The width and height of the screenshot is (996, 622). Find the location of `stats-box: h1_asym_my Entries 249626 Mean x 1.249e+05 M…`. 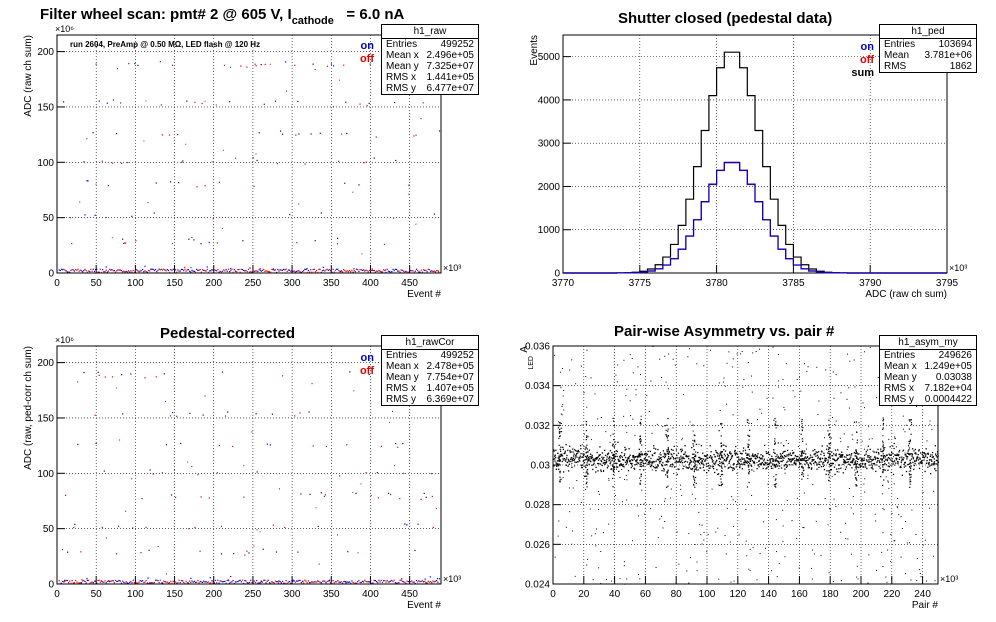

stats-box: h1_asym_my Entries 249626 Mean x 1.249e+05 M… is located at coordinates (928, 370).